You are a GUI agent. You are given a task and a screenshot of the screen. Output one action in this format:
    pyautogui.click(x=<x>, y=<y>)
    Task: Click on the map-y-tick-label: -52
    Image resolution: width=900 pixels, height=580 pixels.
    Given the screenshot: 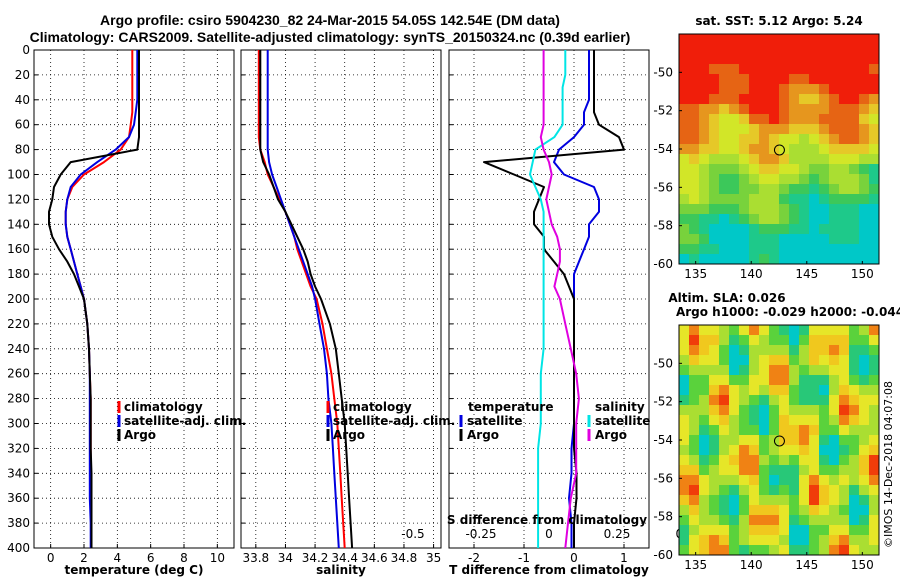 What is the action you would take?
    pyautogui.click(x=663, y=402)
    